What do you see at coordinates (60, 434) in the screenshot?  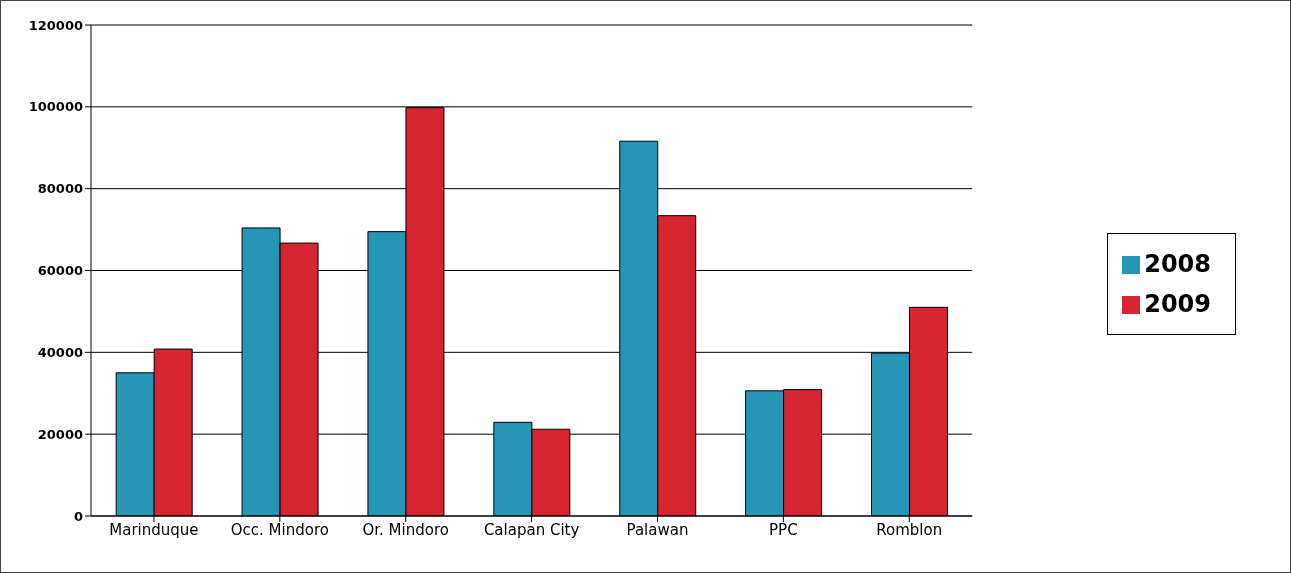 I see `y-tick-label: 20000` at bounding box center [60, 434].